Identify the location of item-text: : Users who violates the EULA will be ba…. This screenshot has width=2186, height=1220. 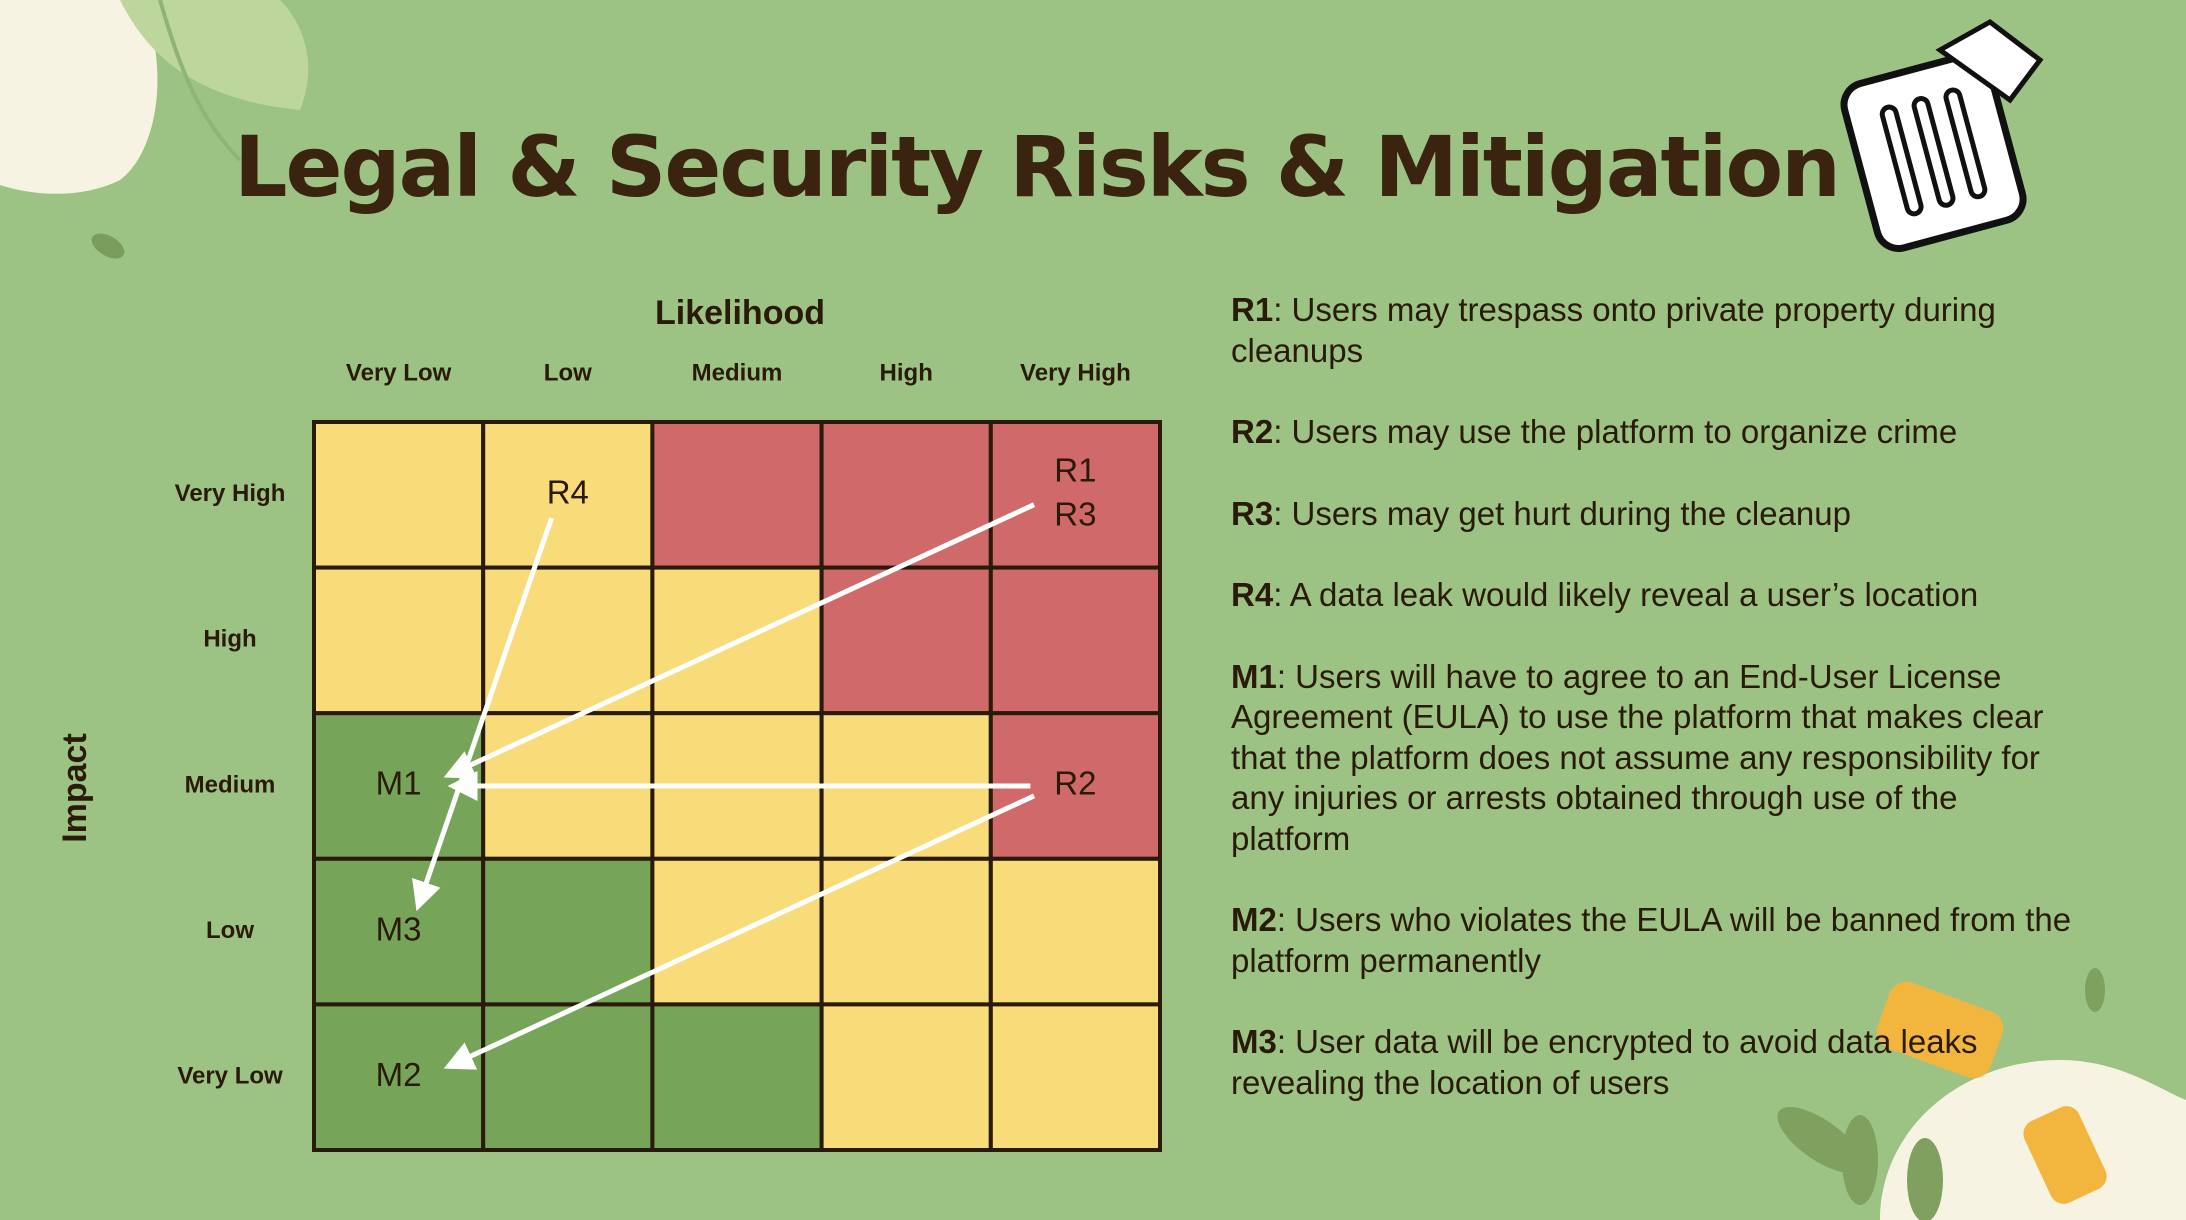
(1651, 940).